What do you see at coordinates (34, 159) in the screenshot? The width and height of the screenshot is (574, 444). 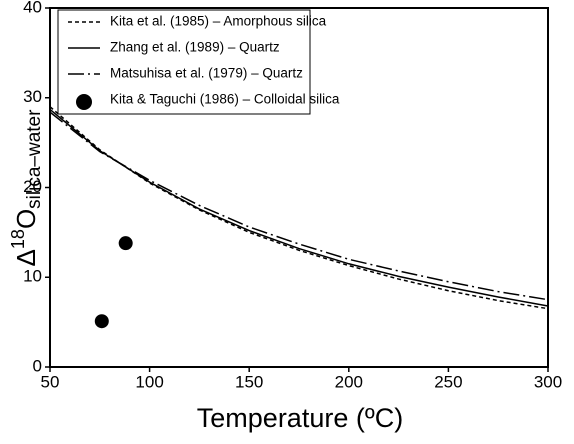 I see `y-axis-title-part: silica–water` at bounding box center [34, 159].